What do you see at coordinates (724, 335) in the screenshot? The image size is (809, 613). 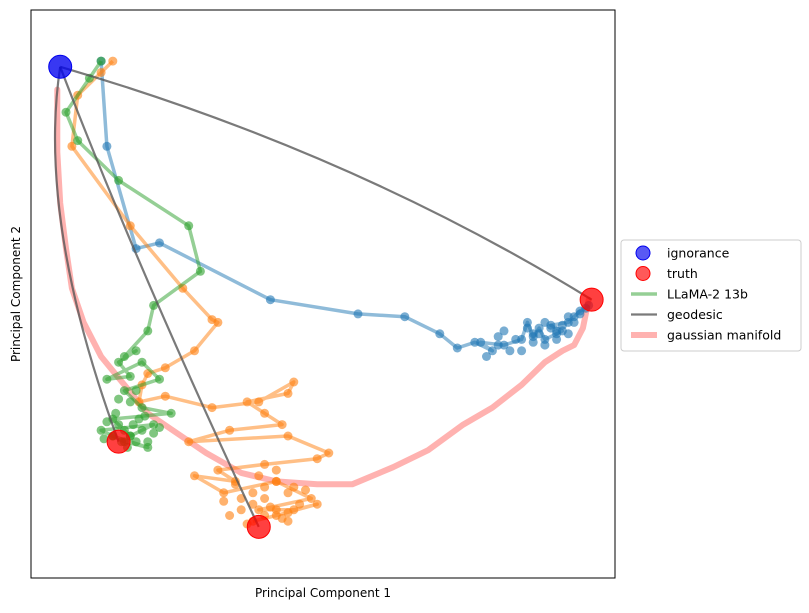 I see `legend-label-4: gaussian manifold` at bounding box center [724, 335].